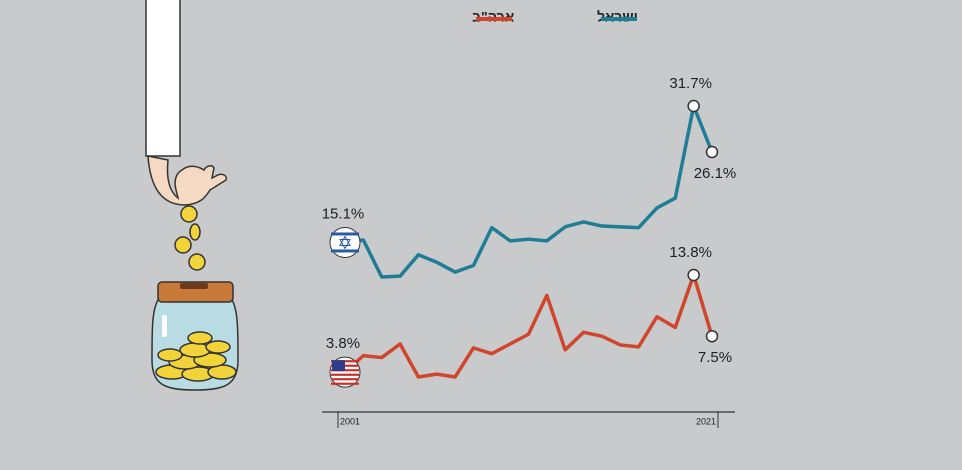 Image resolution: width=962 pixels, height=470 pixels. What do you see at coordinates (338, 366) in the screenshot?
I see `flag-canton` at bounding box center [338, 366].